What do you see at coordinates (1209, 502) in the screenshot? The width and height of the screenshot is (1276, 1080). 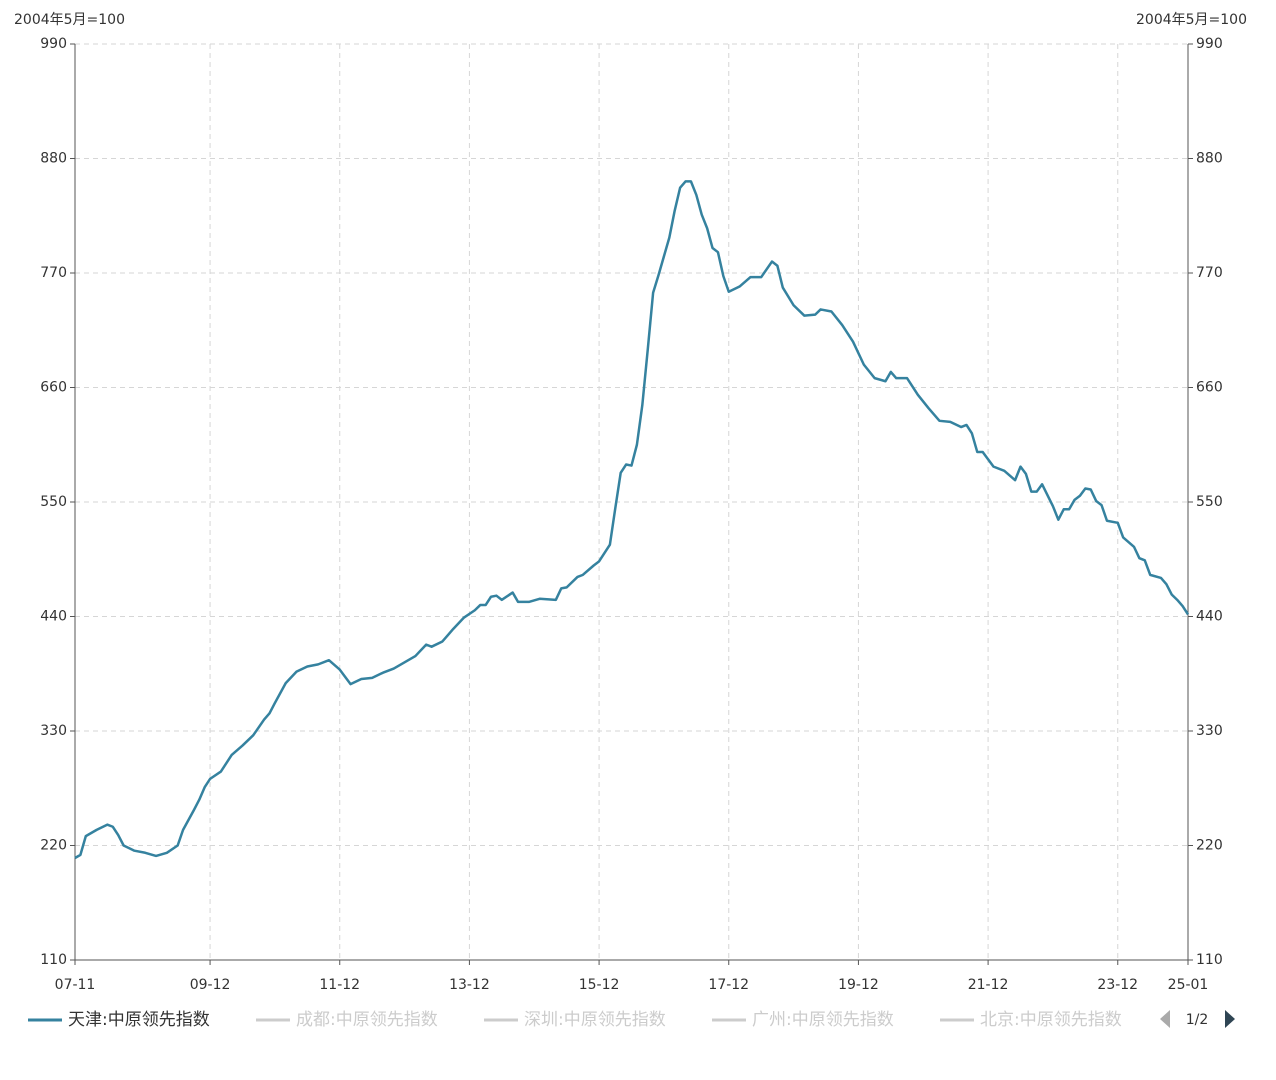 I see `y2-tick-label: 550` at bounding box center [1209, 502].